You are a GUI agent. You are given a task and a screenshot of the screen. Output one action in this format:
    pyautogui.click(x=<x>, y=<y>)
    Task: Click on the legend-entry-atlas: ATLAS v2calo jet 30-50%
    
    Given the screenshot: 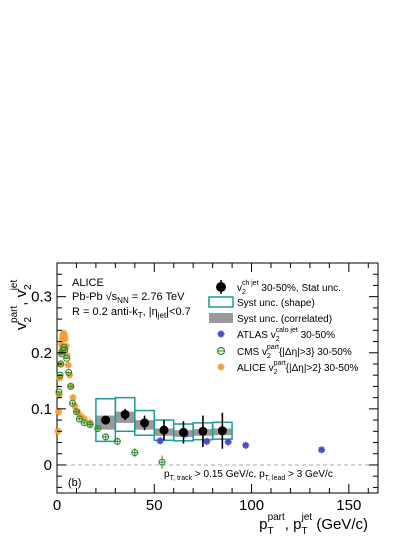 What is the action you would take?
    pyautogui.click(x=276, y=335)
    